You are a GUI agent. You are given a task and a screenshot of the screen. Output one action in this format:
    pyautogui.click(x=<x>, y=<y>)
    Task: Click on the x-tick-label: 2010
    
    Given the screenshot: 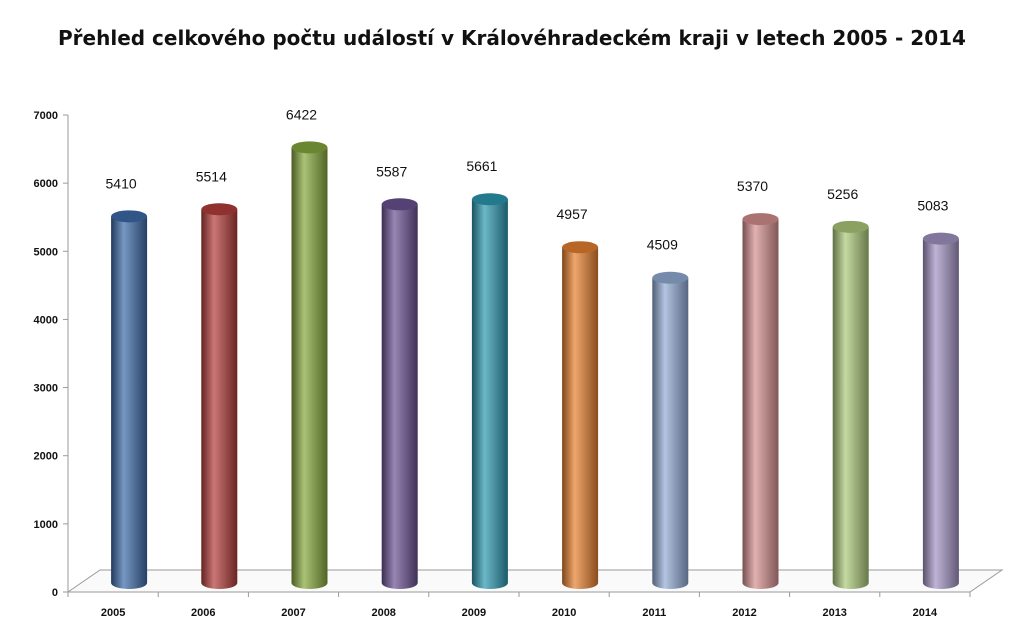 What is the action you would take?
    pyautogui.click(x=564, y=613)
    